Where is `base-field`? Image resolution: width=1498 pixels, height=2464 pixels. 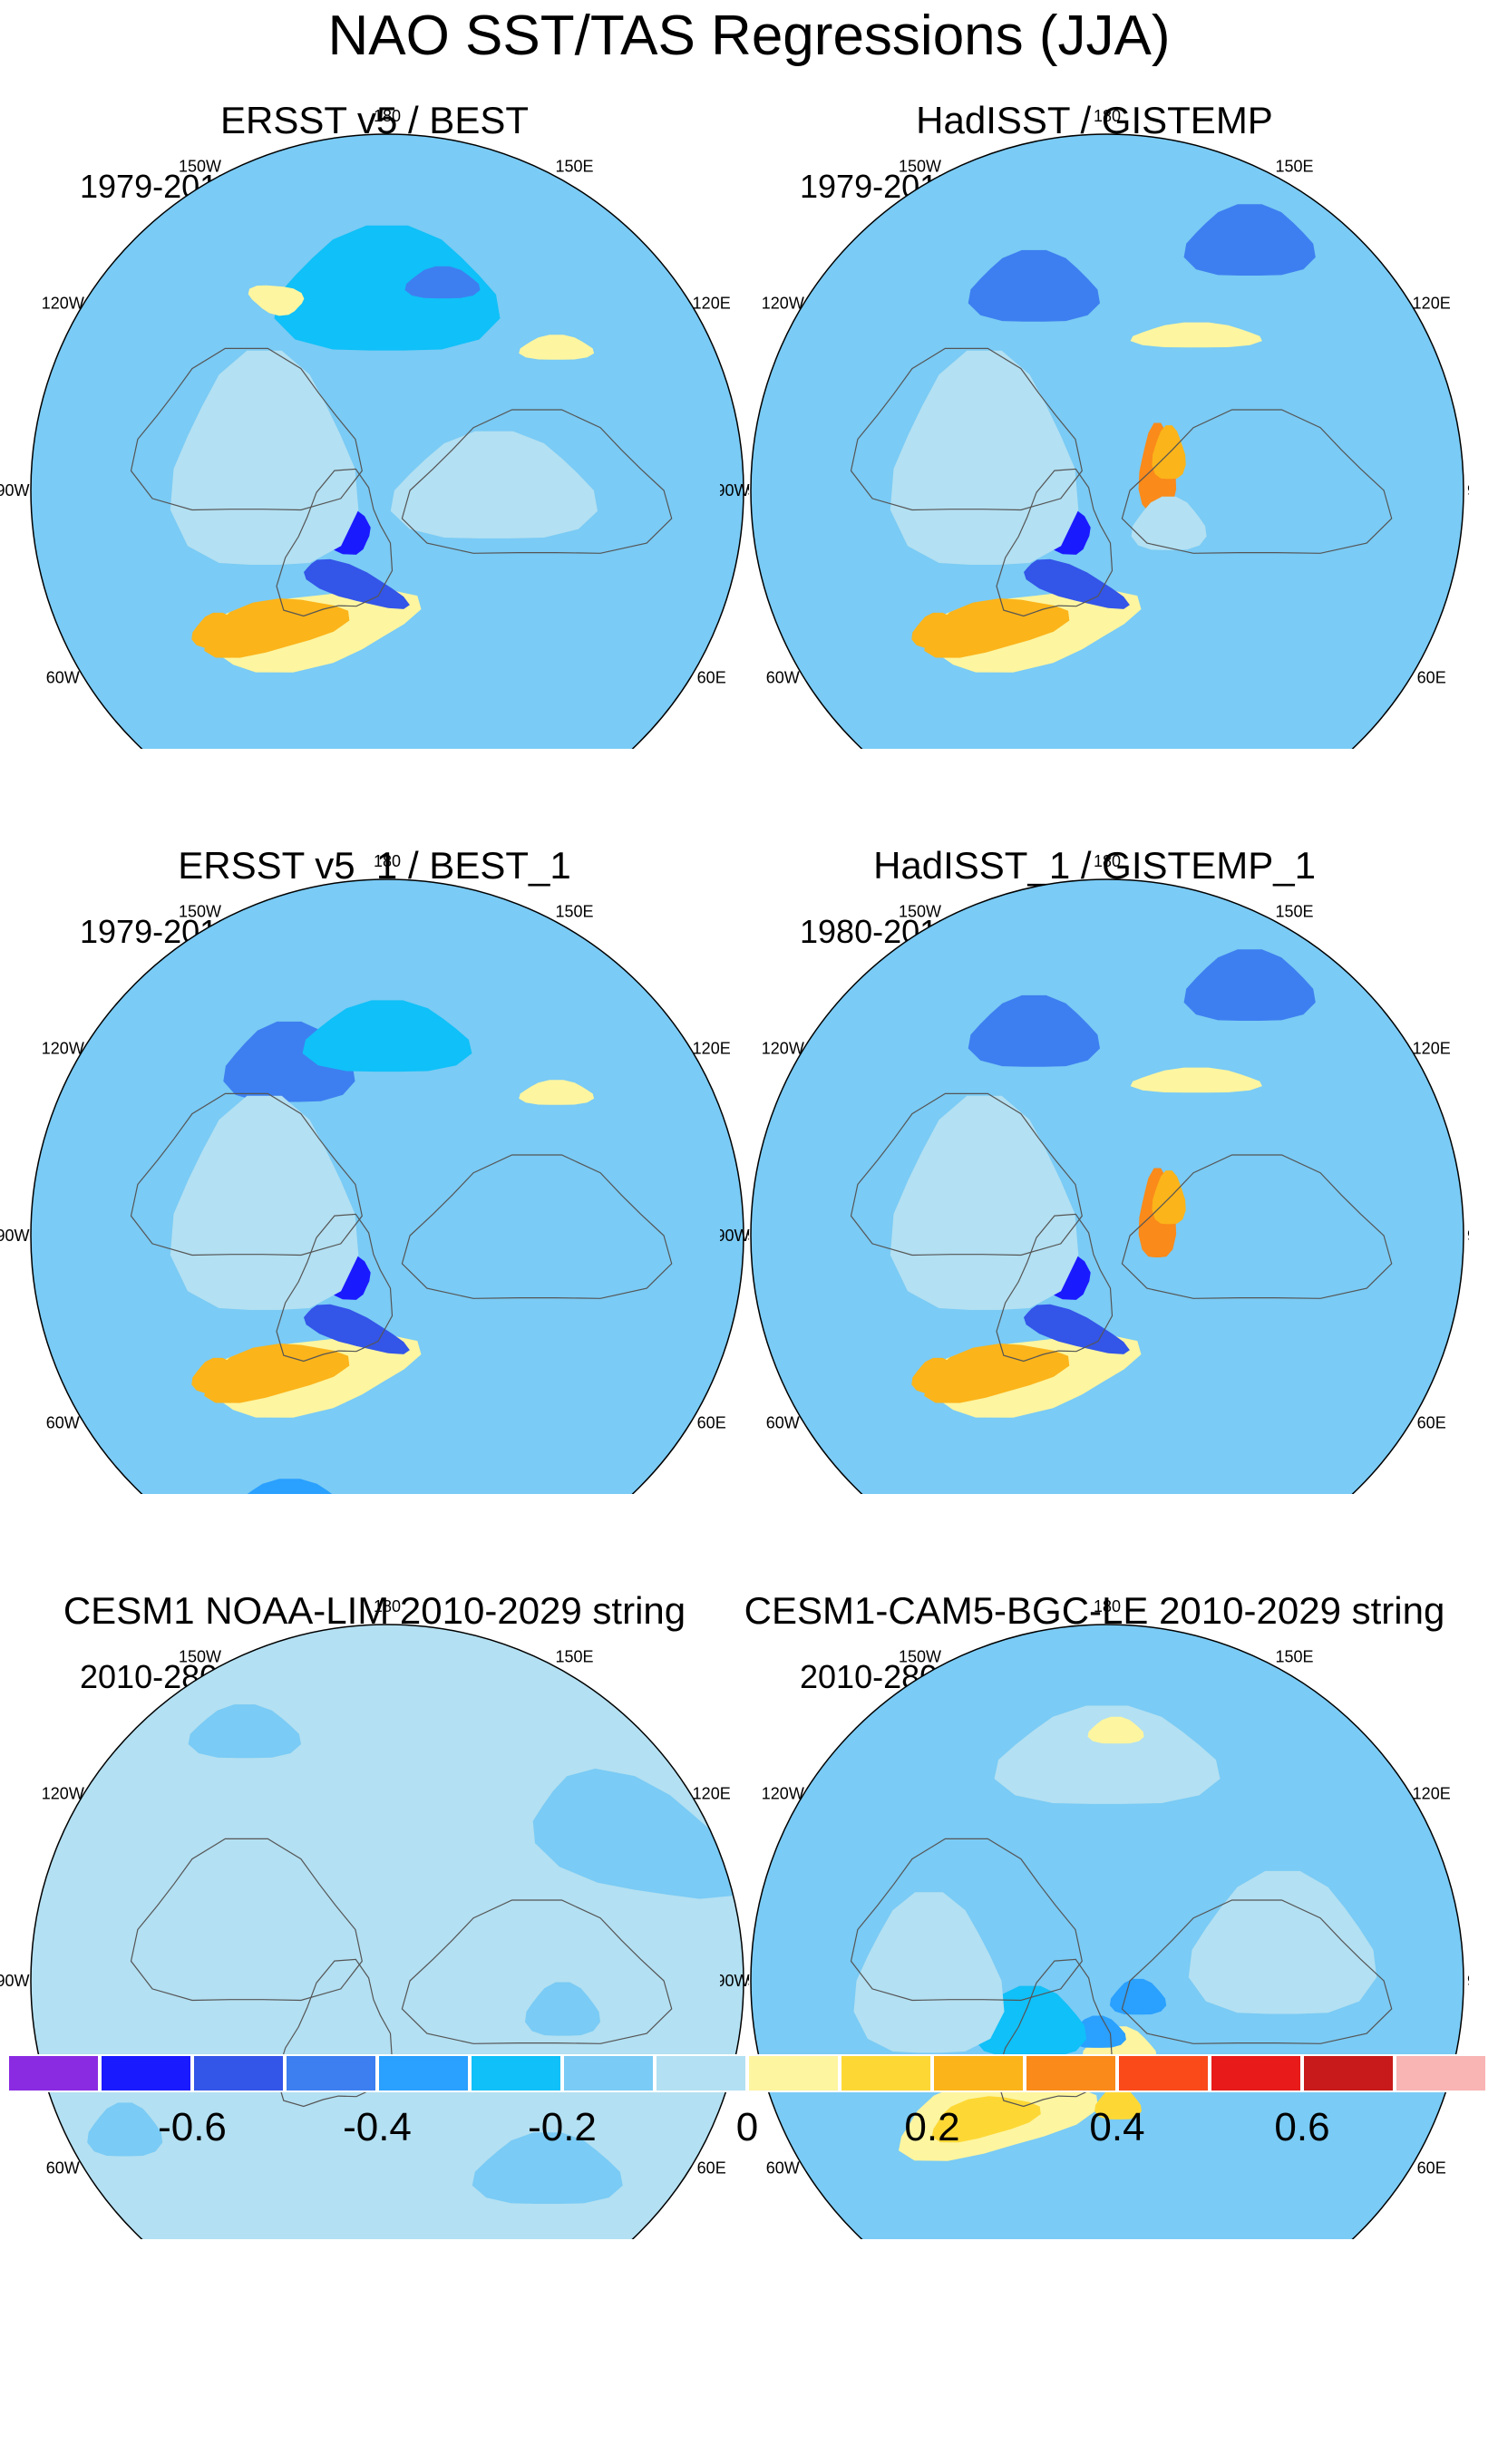 base-field is located at coordinates (1107, 1186).